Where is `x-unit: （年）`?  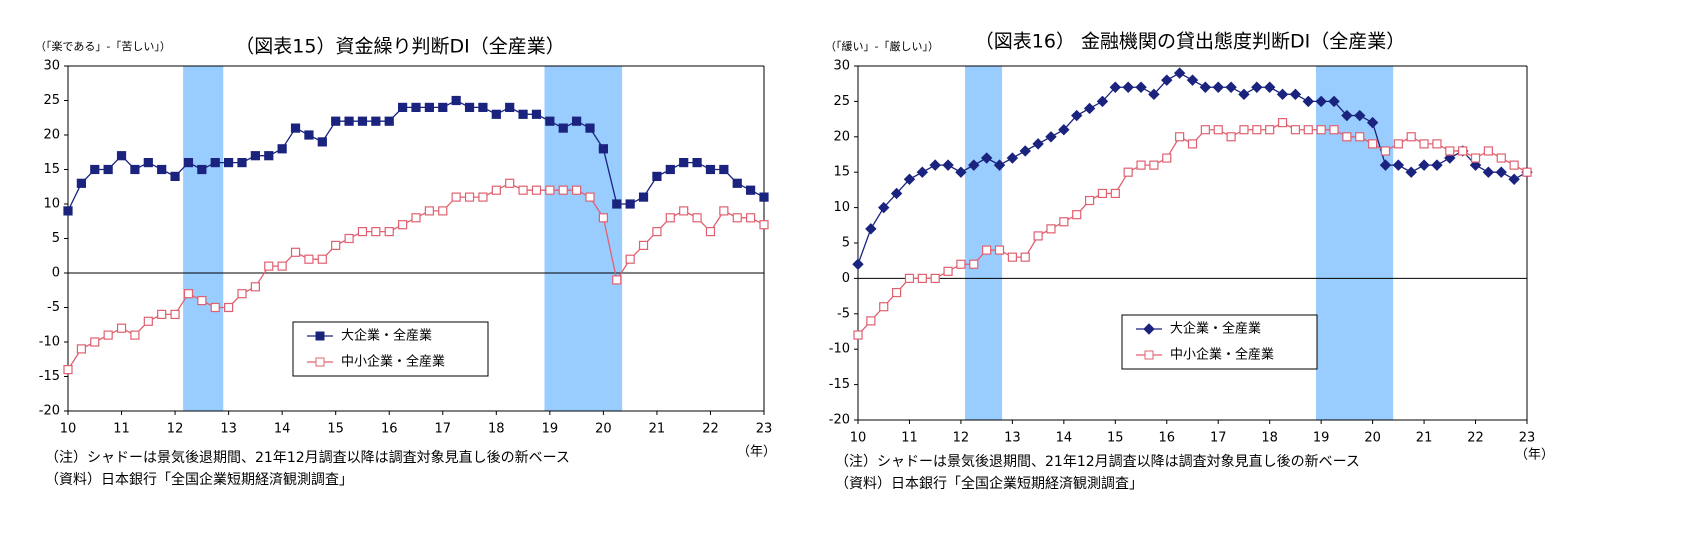
x-unit: （年） is located at coordinates (756, 452).